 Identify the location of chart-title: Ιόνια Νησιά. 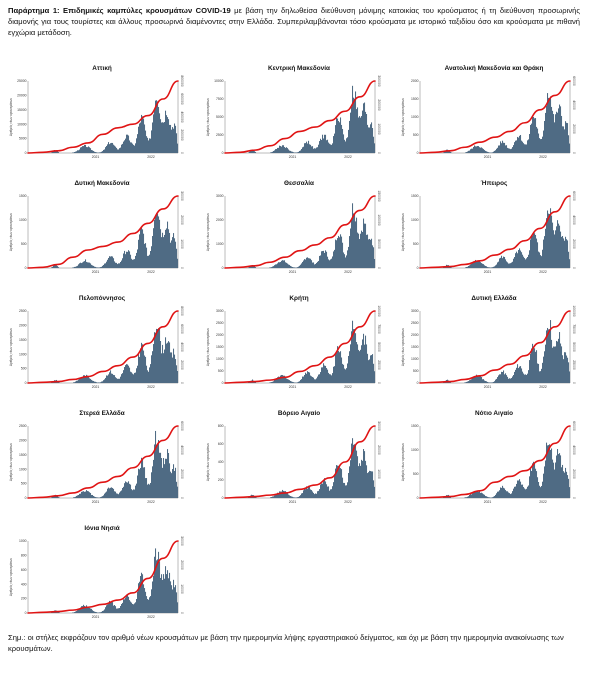
(102, 528).